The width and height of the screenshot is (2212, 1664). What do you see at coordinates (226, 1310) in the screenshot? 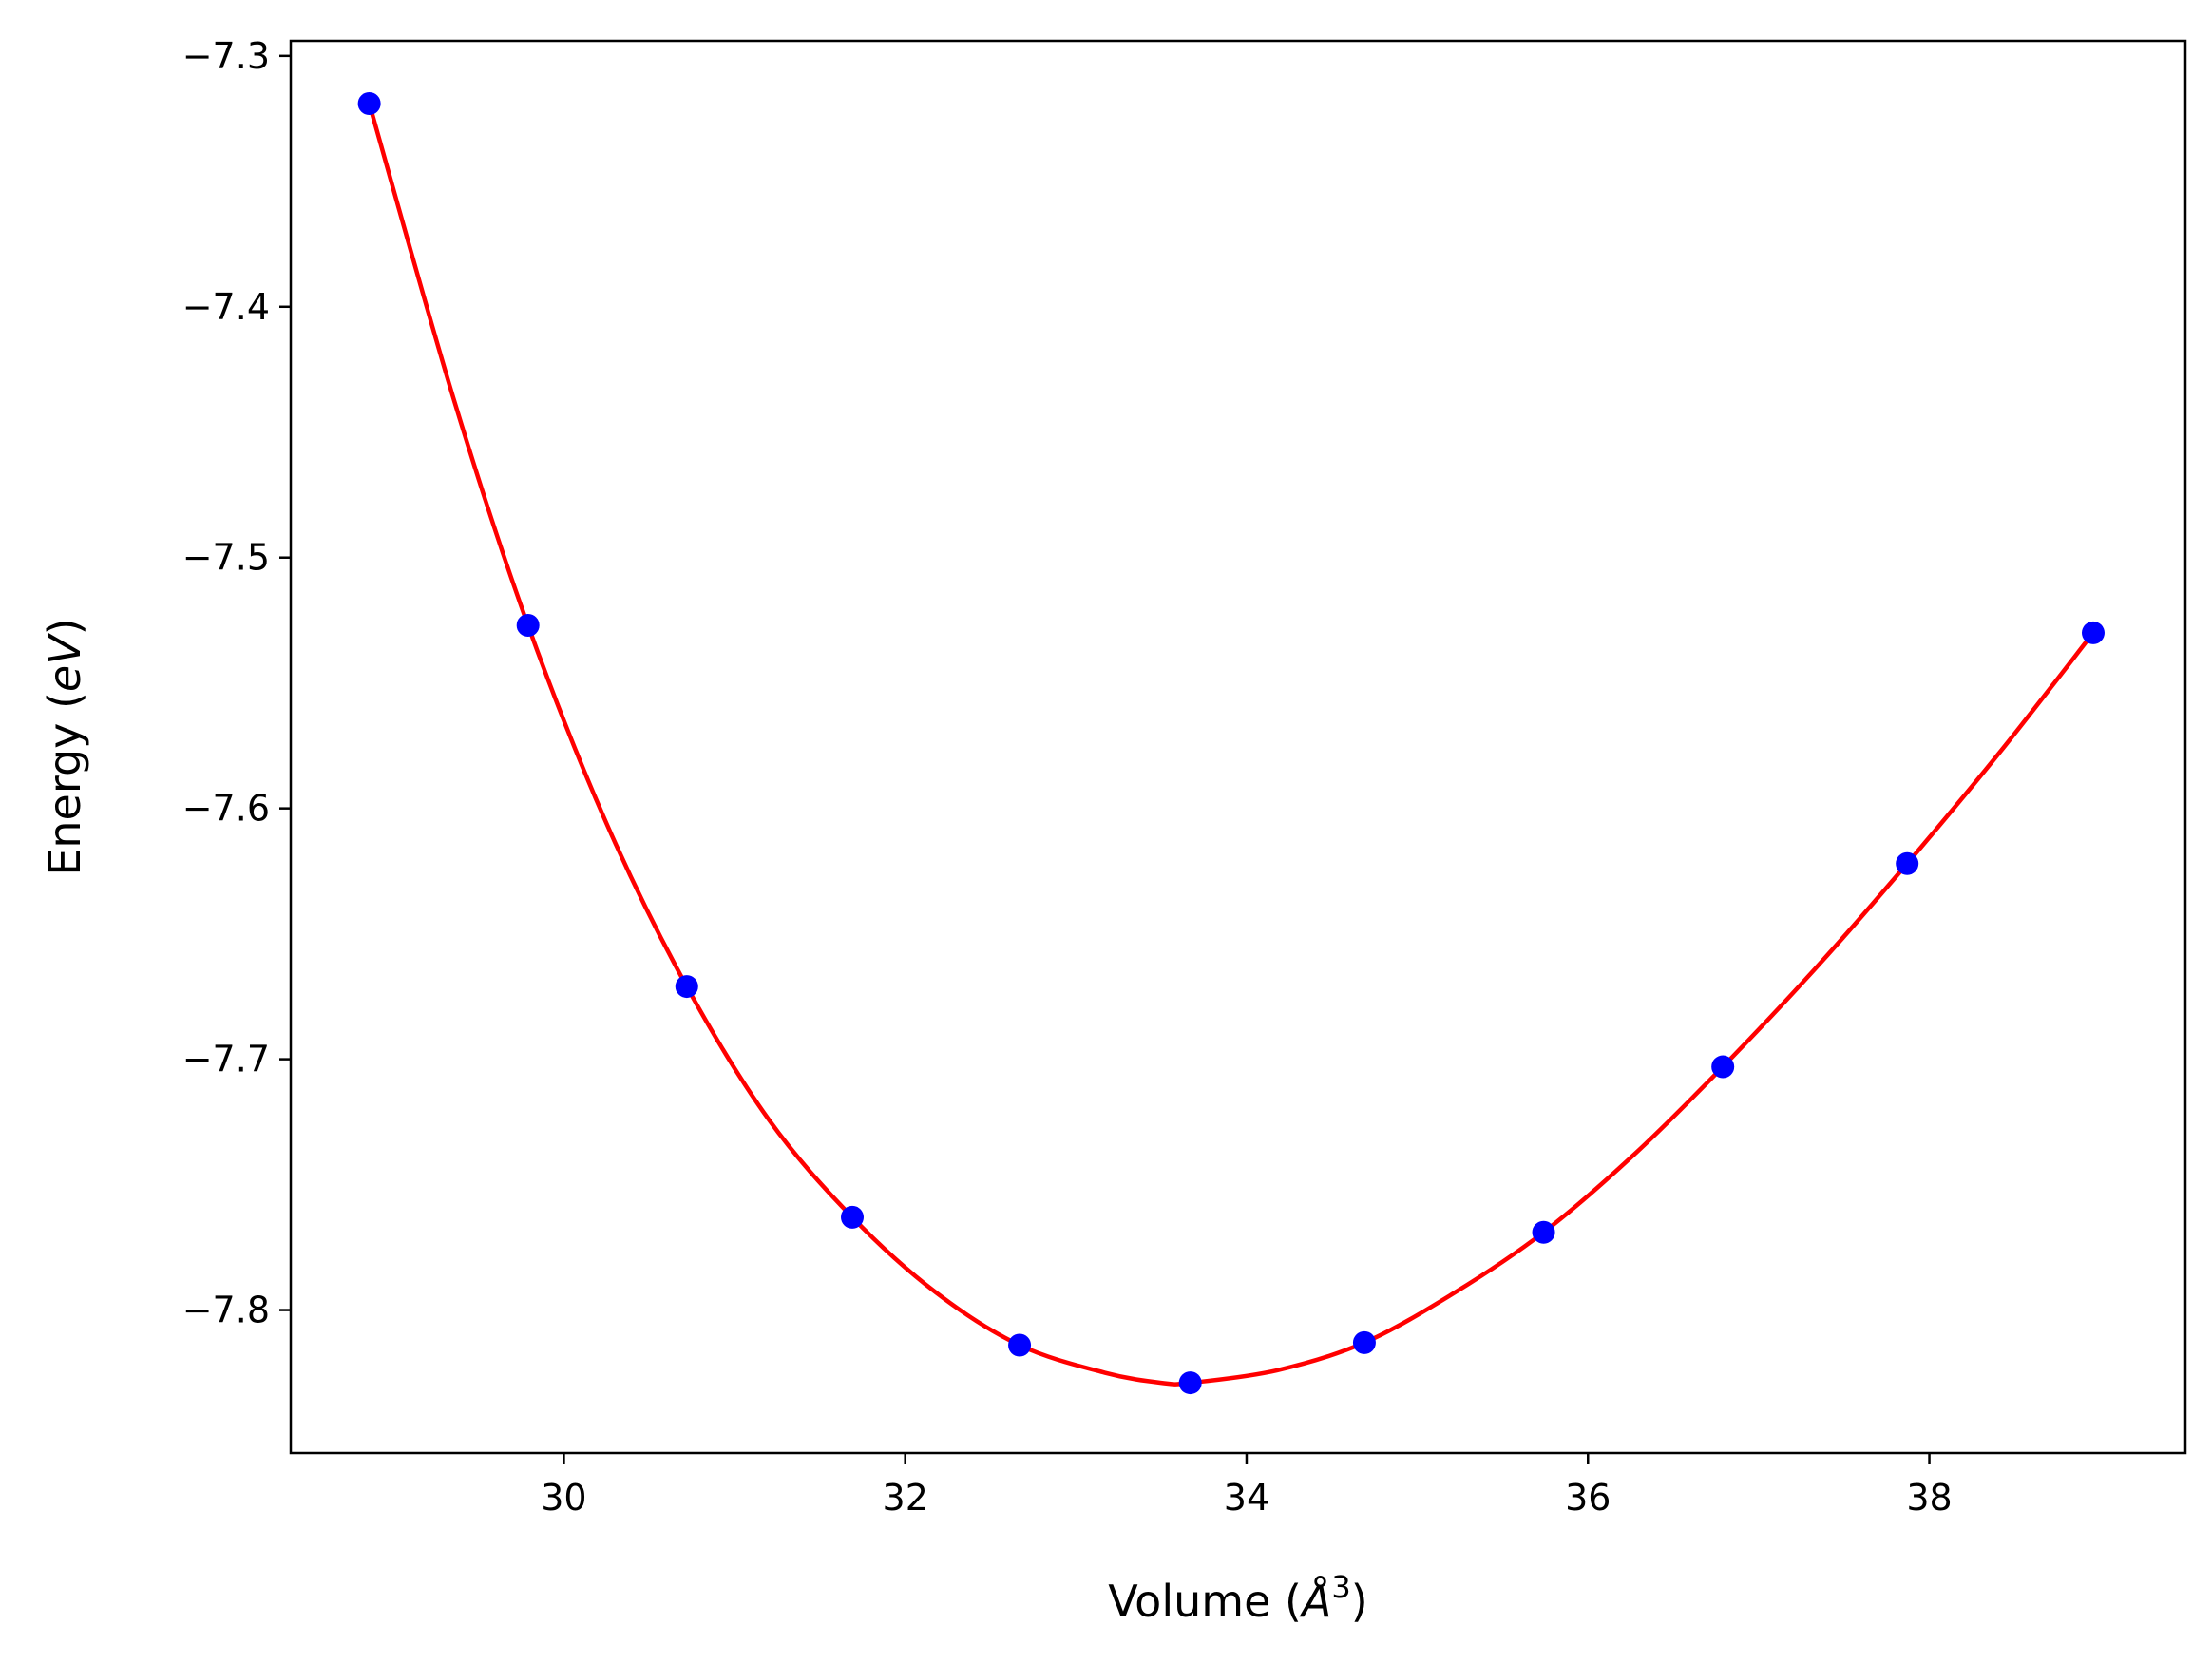
I see `y-tick-label: −7.8` at bounding box center [226, 1310].